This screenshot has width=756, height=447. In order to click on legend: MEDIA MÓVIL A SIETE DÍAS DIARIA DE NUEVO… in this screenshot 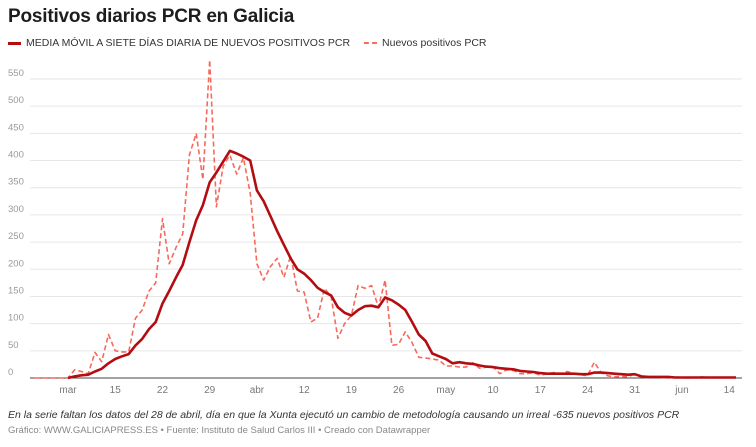, I will do `click(247, 43)`.